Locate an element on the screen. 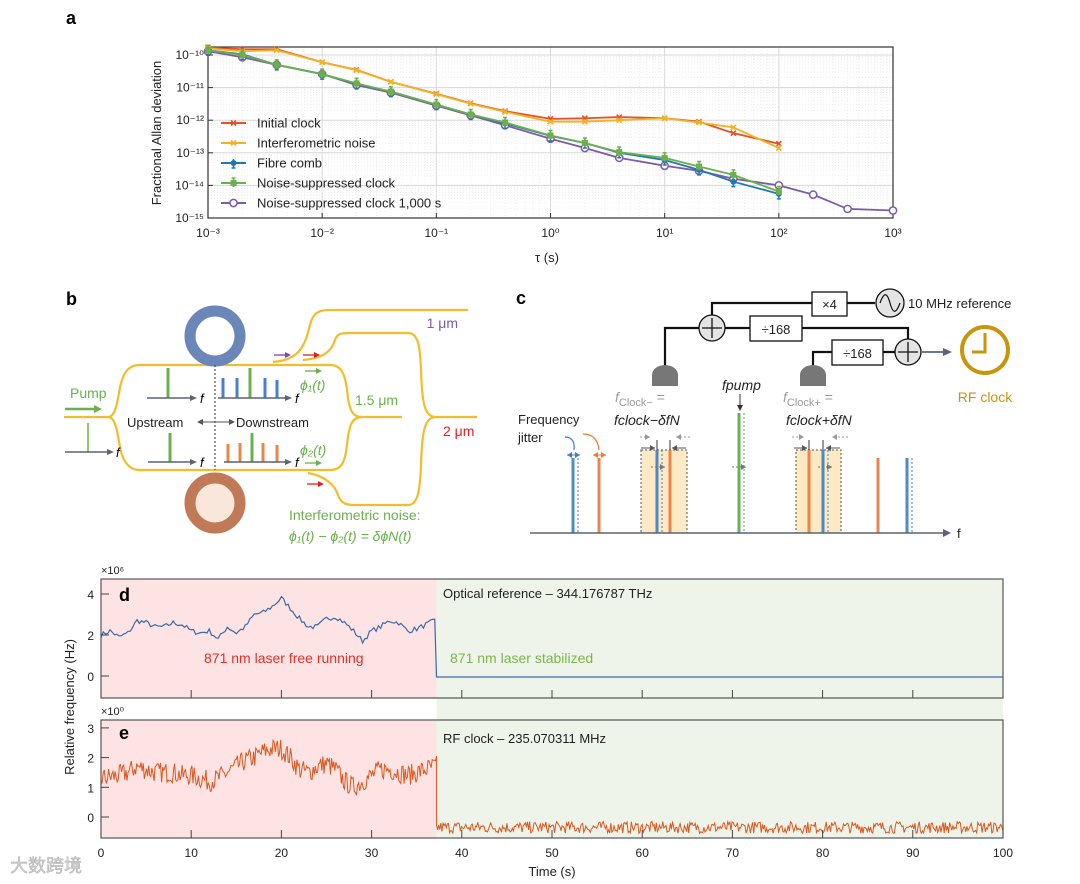  jitter-pointer-blue is located at coordinates (569, 443).